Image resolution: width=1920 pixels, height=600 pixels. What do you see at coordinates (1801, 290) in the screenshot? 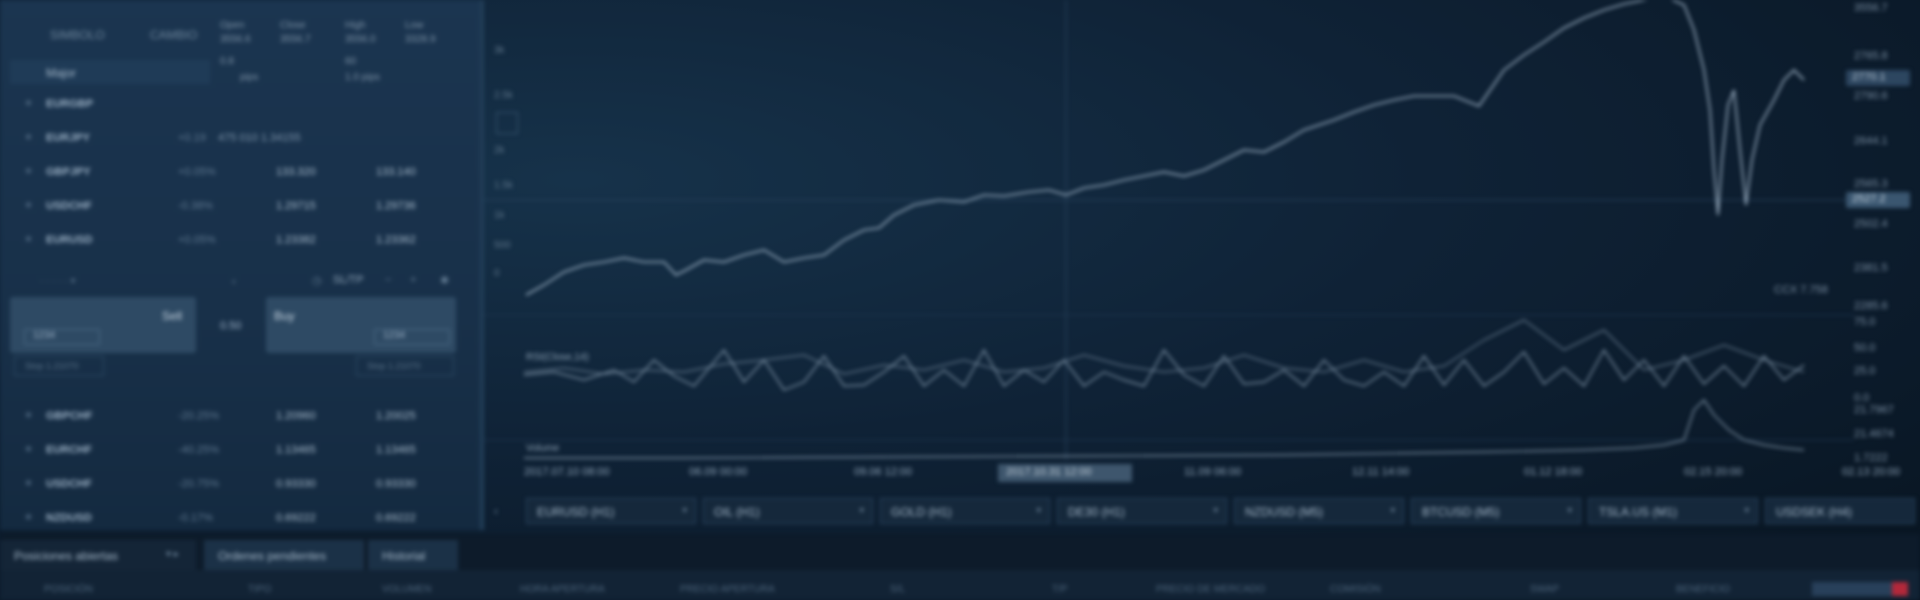
I see `indicator-stat: CCX 7.758` at bounding box center [1801, 290].